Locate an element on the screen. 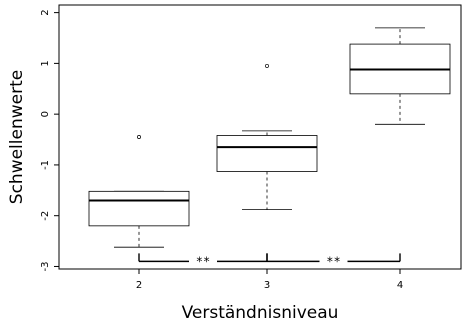 The height and width of the screenshot is (325, 475). y-axis: -3 -2 -1 0 1 2 is located at coordinates (49, 140).